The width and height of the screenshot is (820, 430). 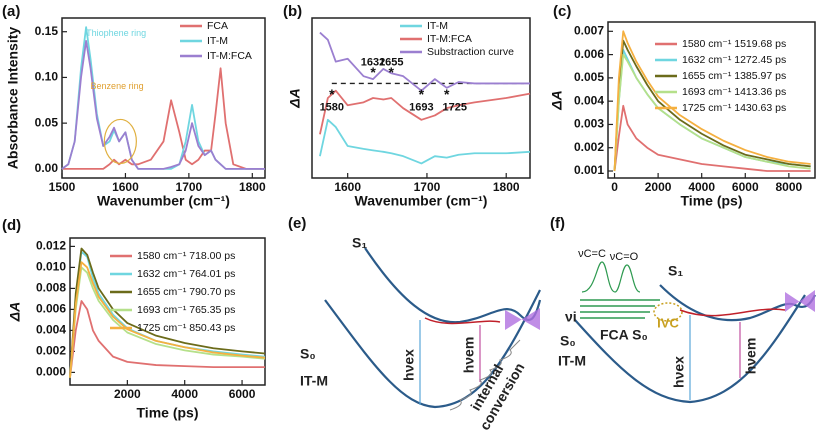 What do you see at coordinates (186, 256) in the screenshot?
I see `legend-label: 1580 cm⁻¹ 718.00 ps` at bounding box center [186, 256].